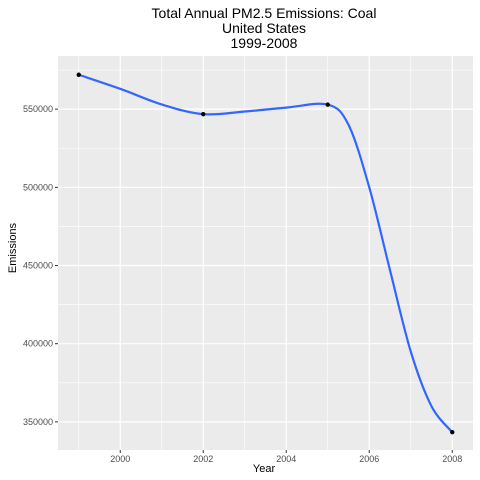 The image size is (480, 480). I want to click on y-tick-label: 450000, so click(38, 266).